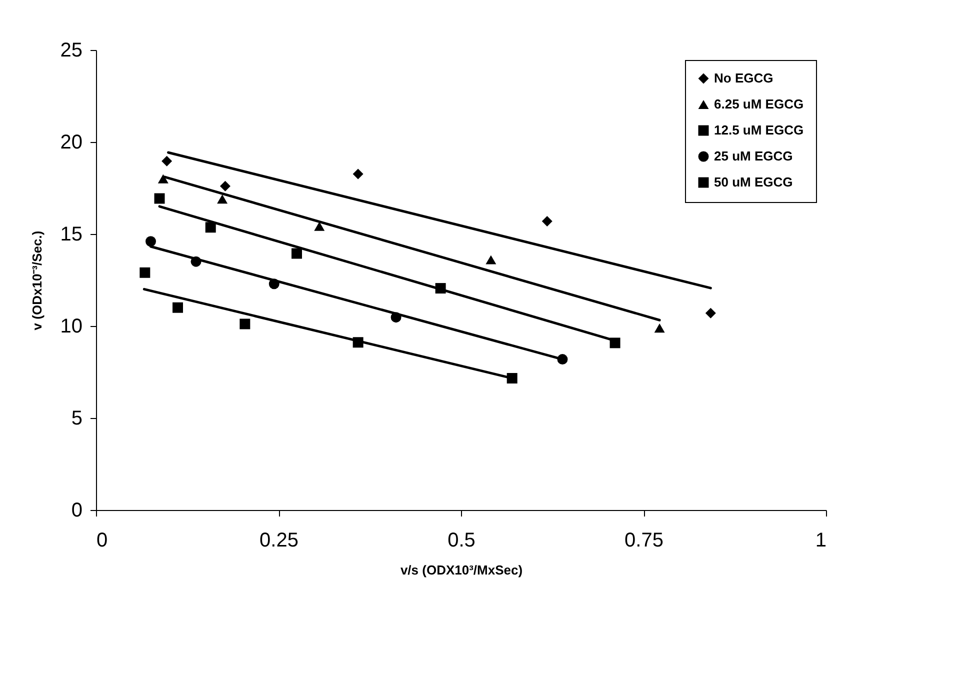 The image size is (972, 674). What do you see at coordinates (102, 541) in the screenshot?
I see `x-tick-label: 0` at bounding box center [102, 541].